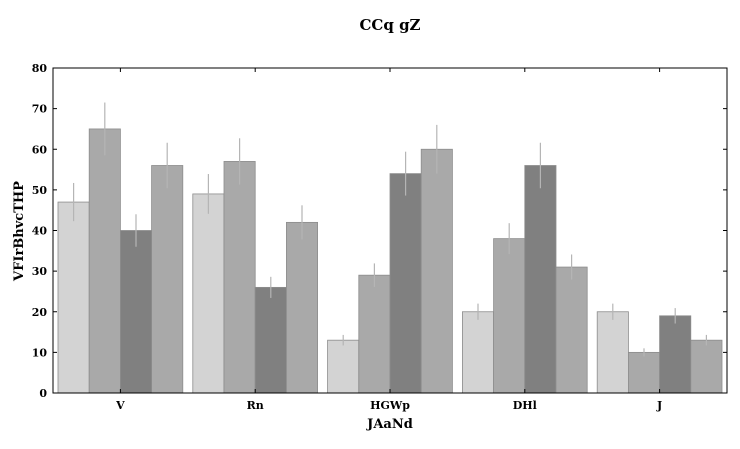 The height and width of the screenshot is (449, 740). Describe the element at coordinates (389, 424) in the screenshot. I see `x-axis-label: JAaNd` at that location.